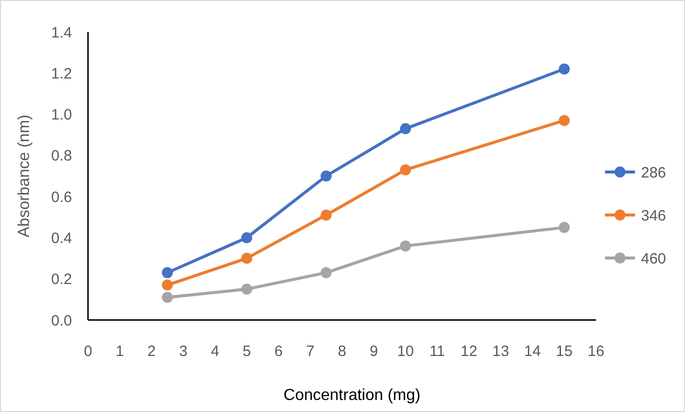 This screenshot has height=412, width=685. Describe the element at coordinates (564, 351) in the screenshot. I see `x-tick-label: 15` at that location.